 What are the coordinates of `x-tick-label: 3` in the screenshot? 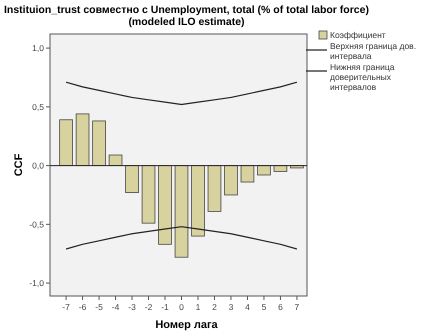 It's located at (231, 307).